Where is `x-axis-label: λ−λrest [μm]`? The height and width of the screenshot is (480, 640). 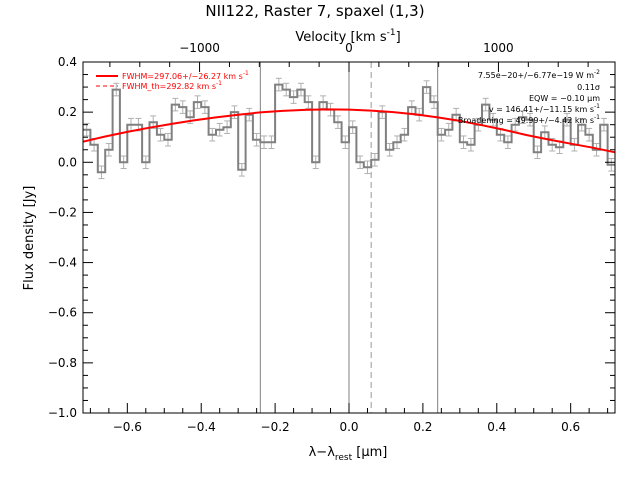 x-axis-label: λ−λrest [μm] is located at coordinates (348, 454).